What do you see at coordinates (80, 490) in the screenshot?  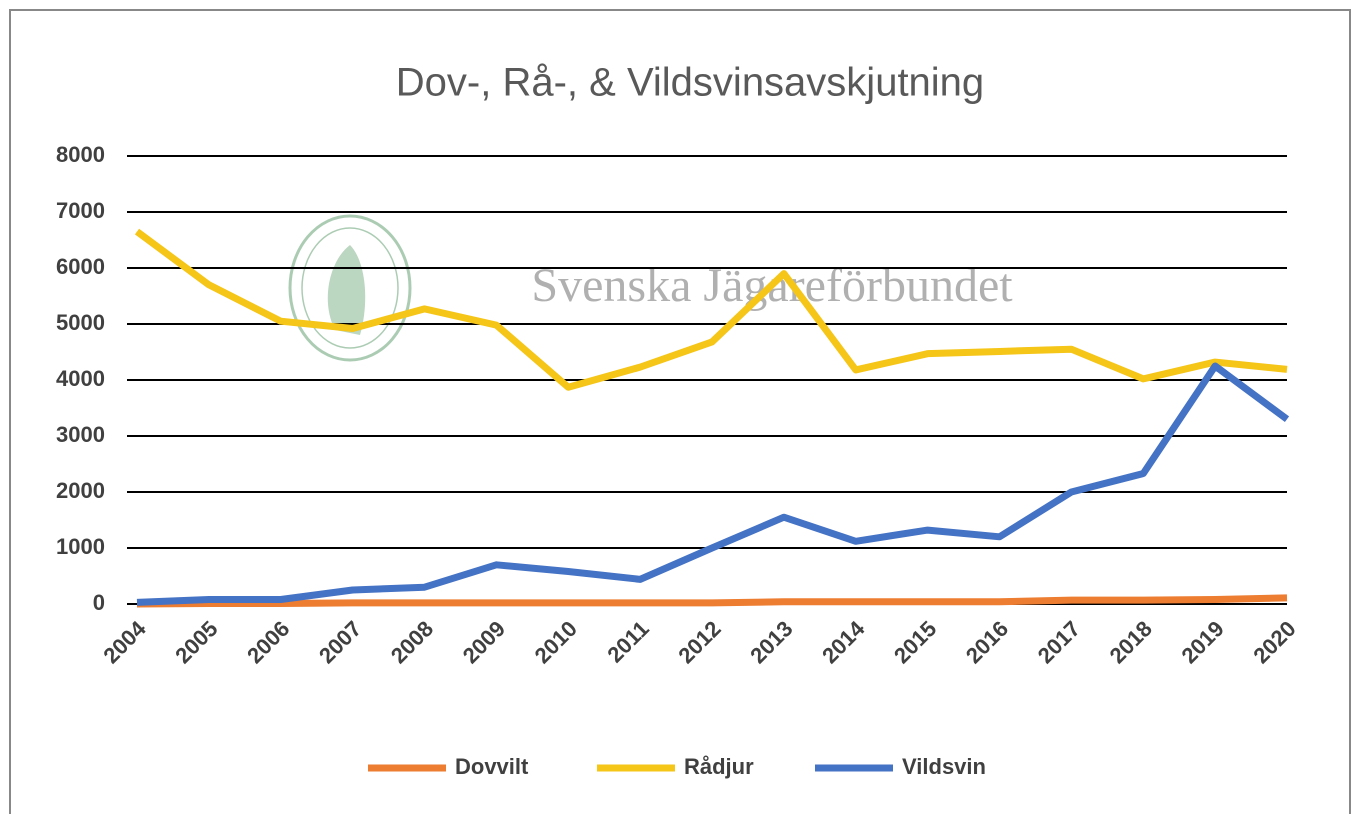 I see `y-tick-label: 2000` at bounding box center [80, 490].